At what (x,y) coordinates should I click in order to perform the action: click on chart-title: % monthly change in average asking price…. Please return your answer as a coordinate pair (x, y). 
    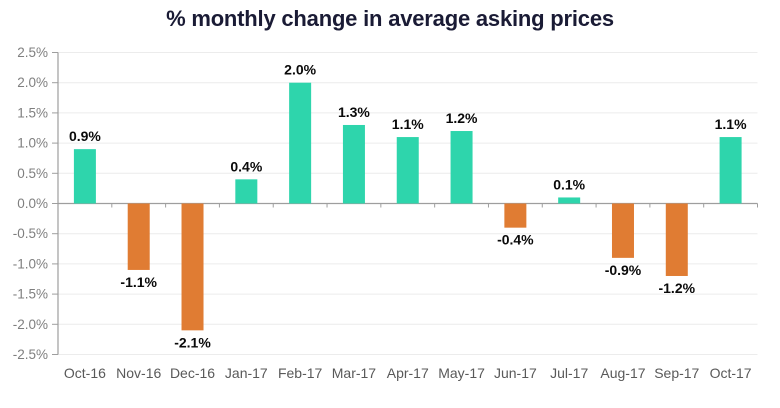
    Looking at the image, I should click on (390, 18).